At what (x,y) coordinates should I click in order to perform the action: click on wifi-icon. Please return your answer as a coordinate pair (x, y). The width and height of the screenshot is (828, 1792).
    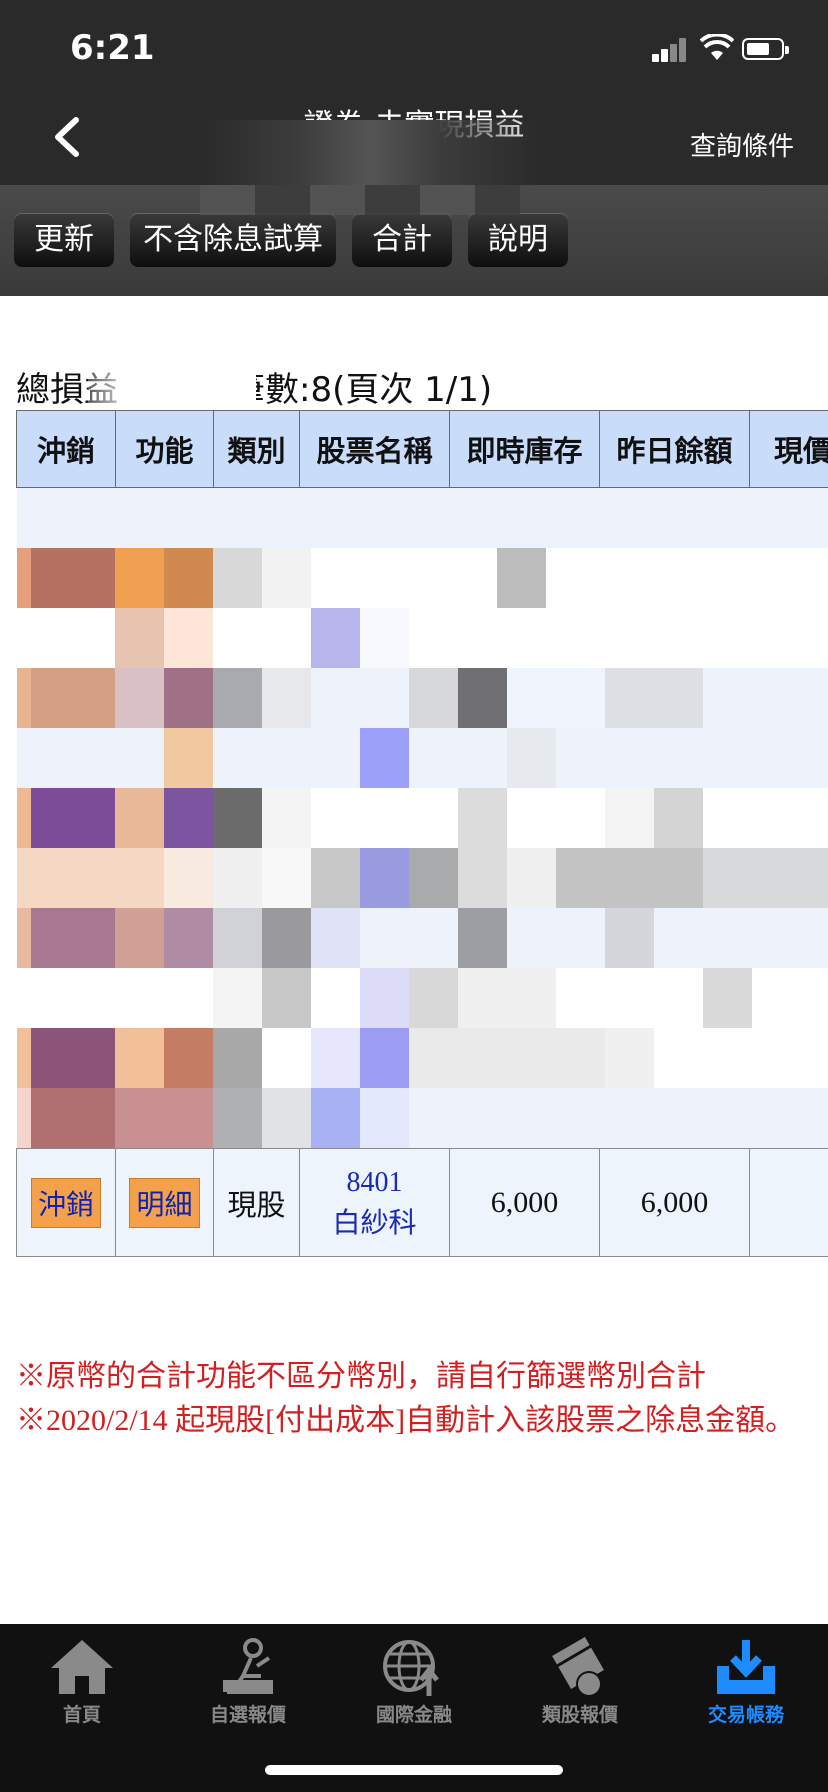
    Looking at the image, I should click on (717, 47).